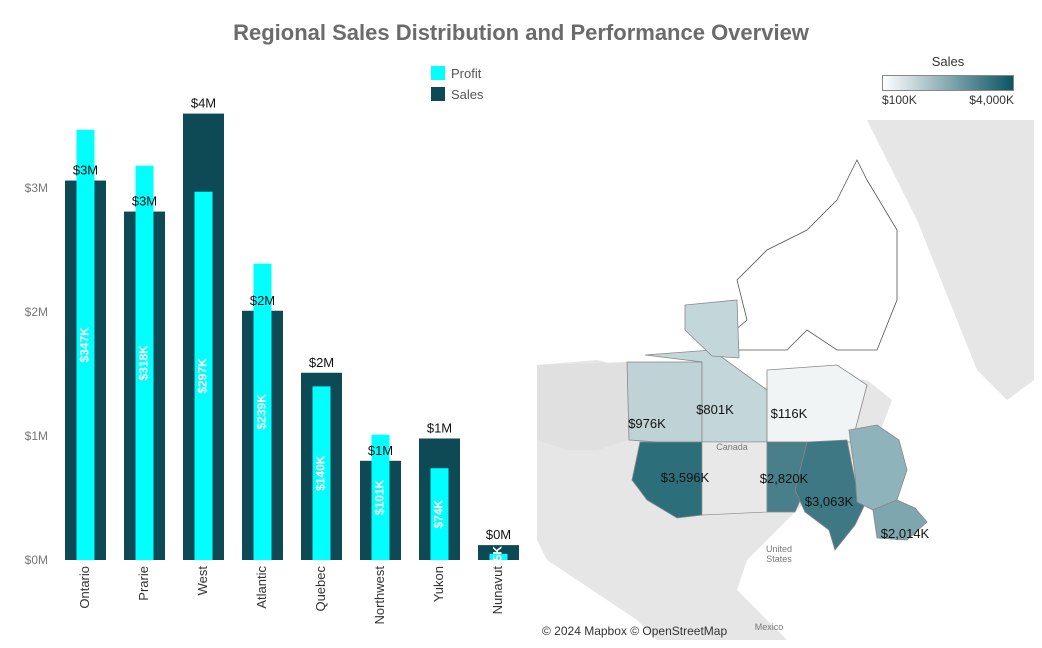 The width and height of the screenshot is (1042, 648). Describe the element at coordinates (635, 631) in the screenshot. I see `map-credit: © 2024 Mapbox © OpenStreetMap` at that location.